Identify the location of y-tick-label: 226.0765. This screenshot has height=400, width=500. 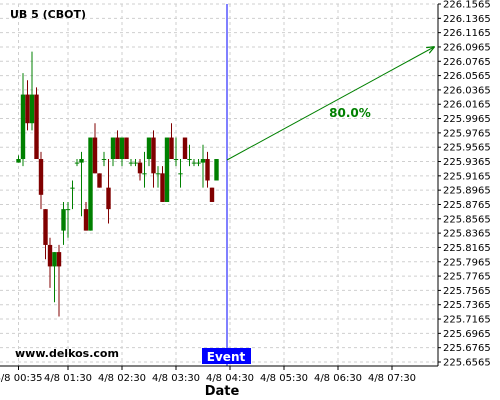
(467, 62).